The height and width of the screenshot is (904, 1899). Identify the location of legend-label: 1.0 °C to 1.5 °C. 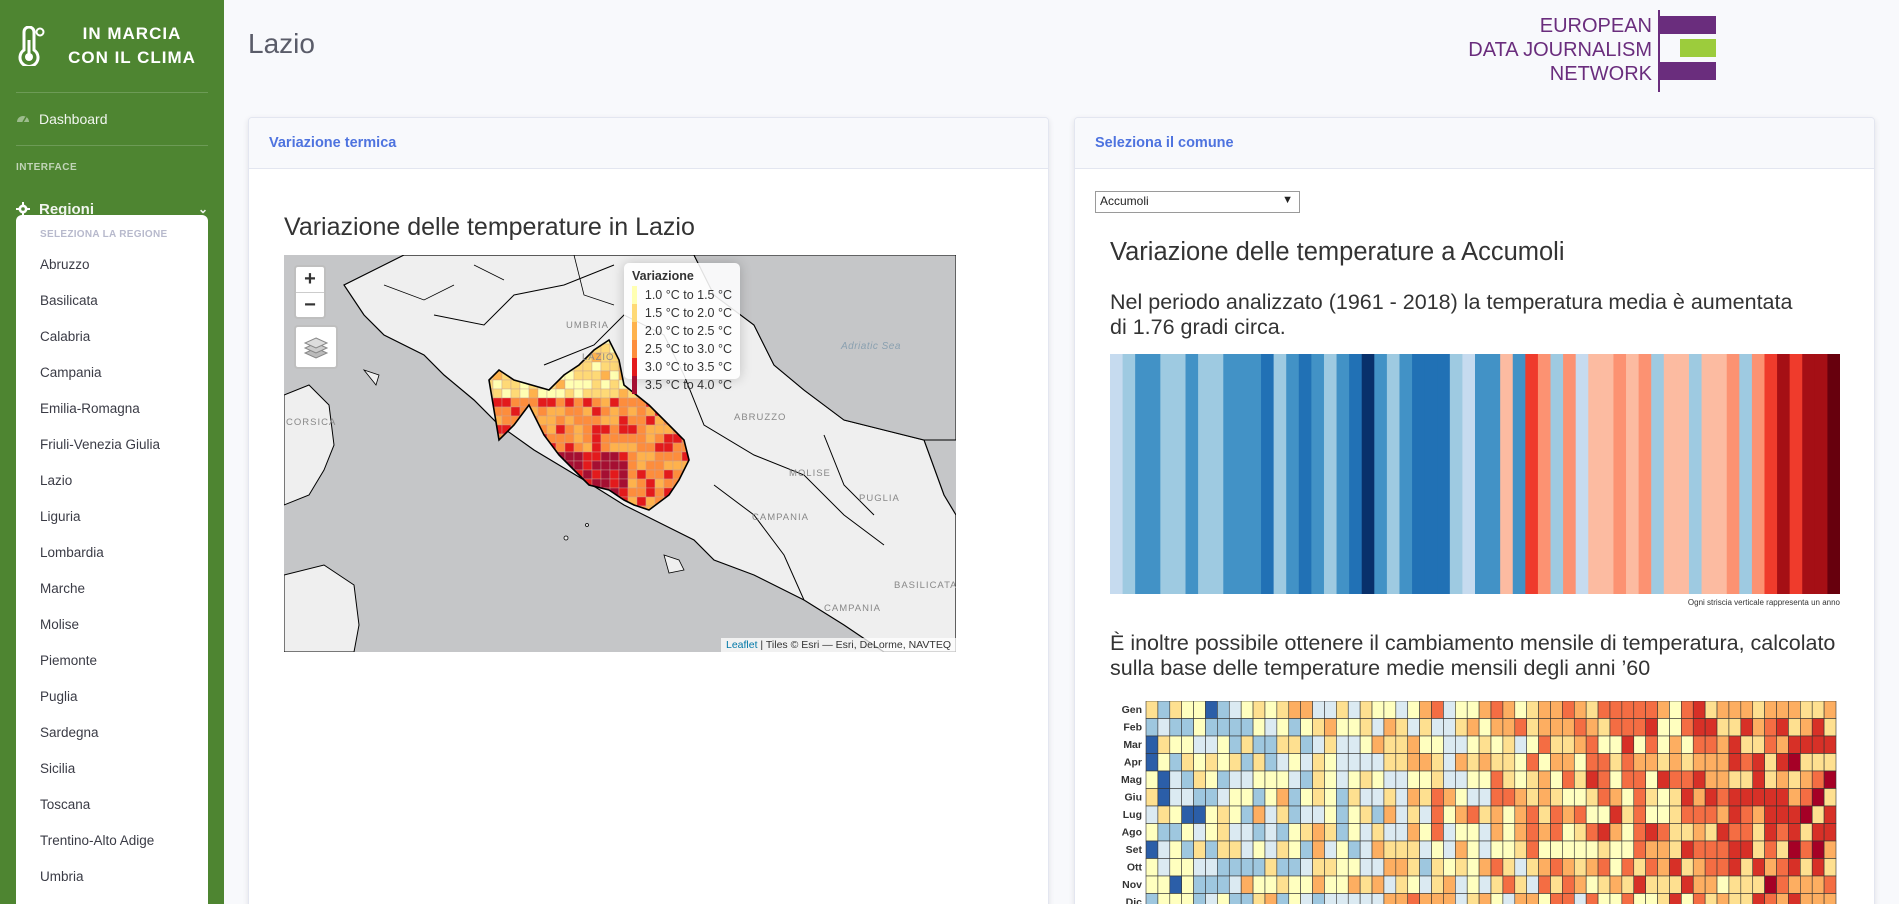
(688, 295).